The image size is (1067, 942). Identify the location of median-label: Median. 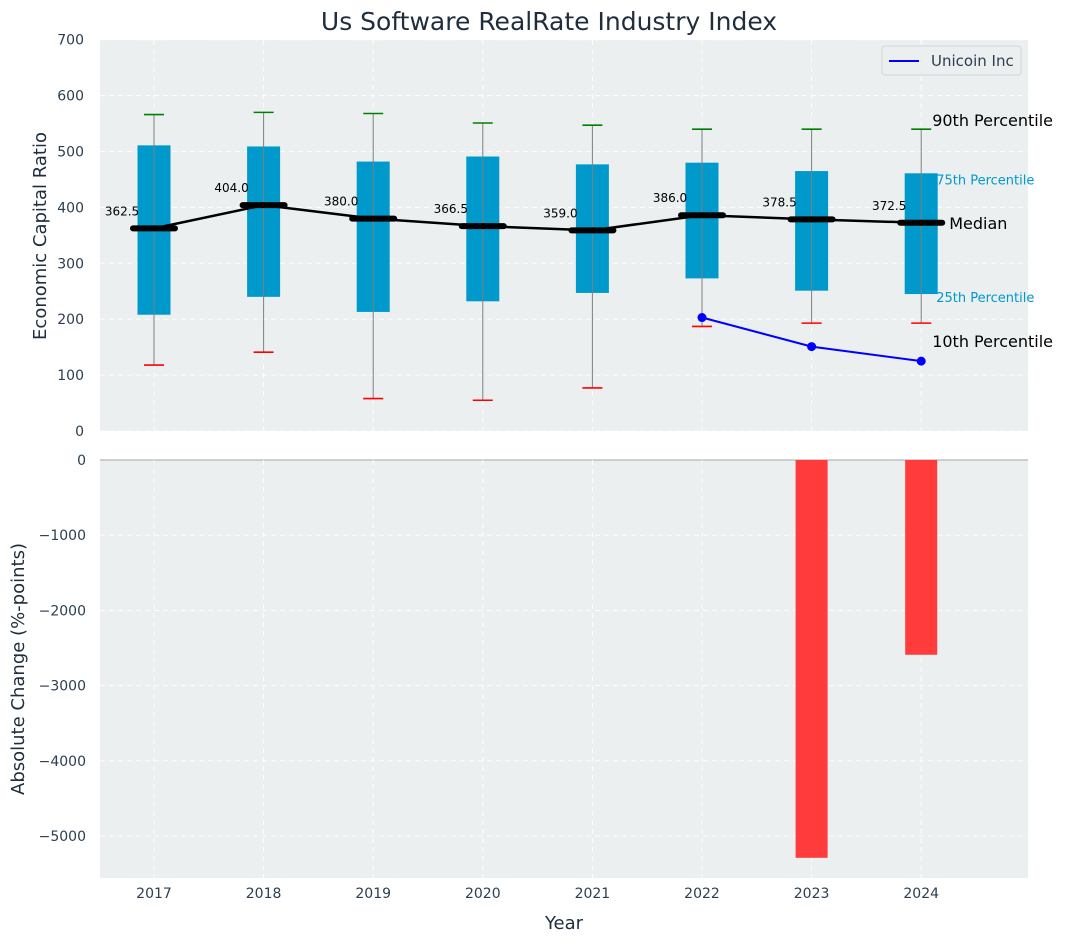
(978, 223).